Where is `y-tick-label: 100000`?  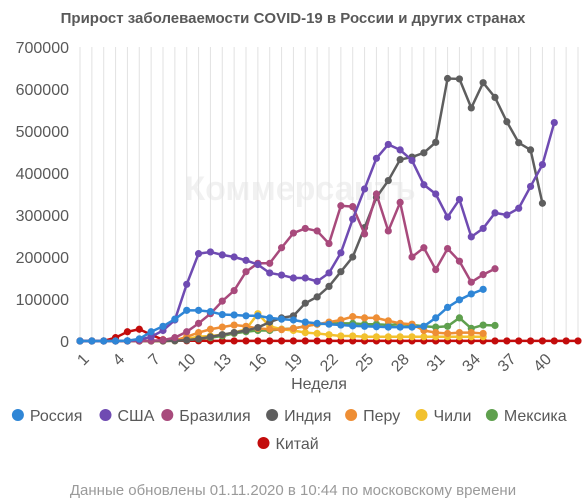
y-tick-label: 100000 is located at coordinates (42, 300).